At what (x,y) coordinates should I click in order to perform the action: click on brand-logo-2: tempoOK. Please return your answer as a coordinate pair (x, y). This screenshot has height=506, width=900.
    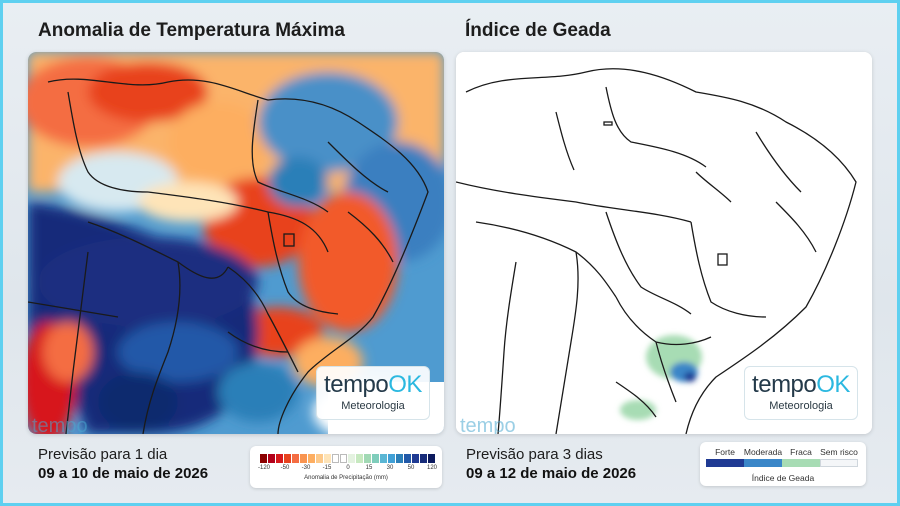
    Looking at the image, I should click on (801, 385).